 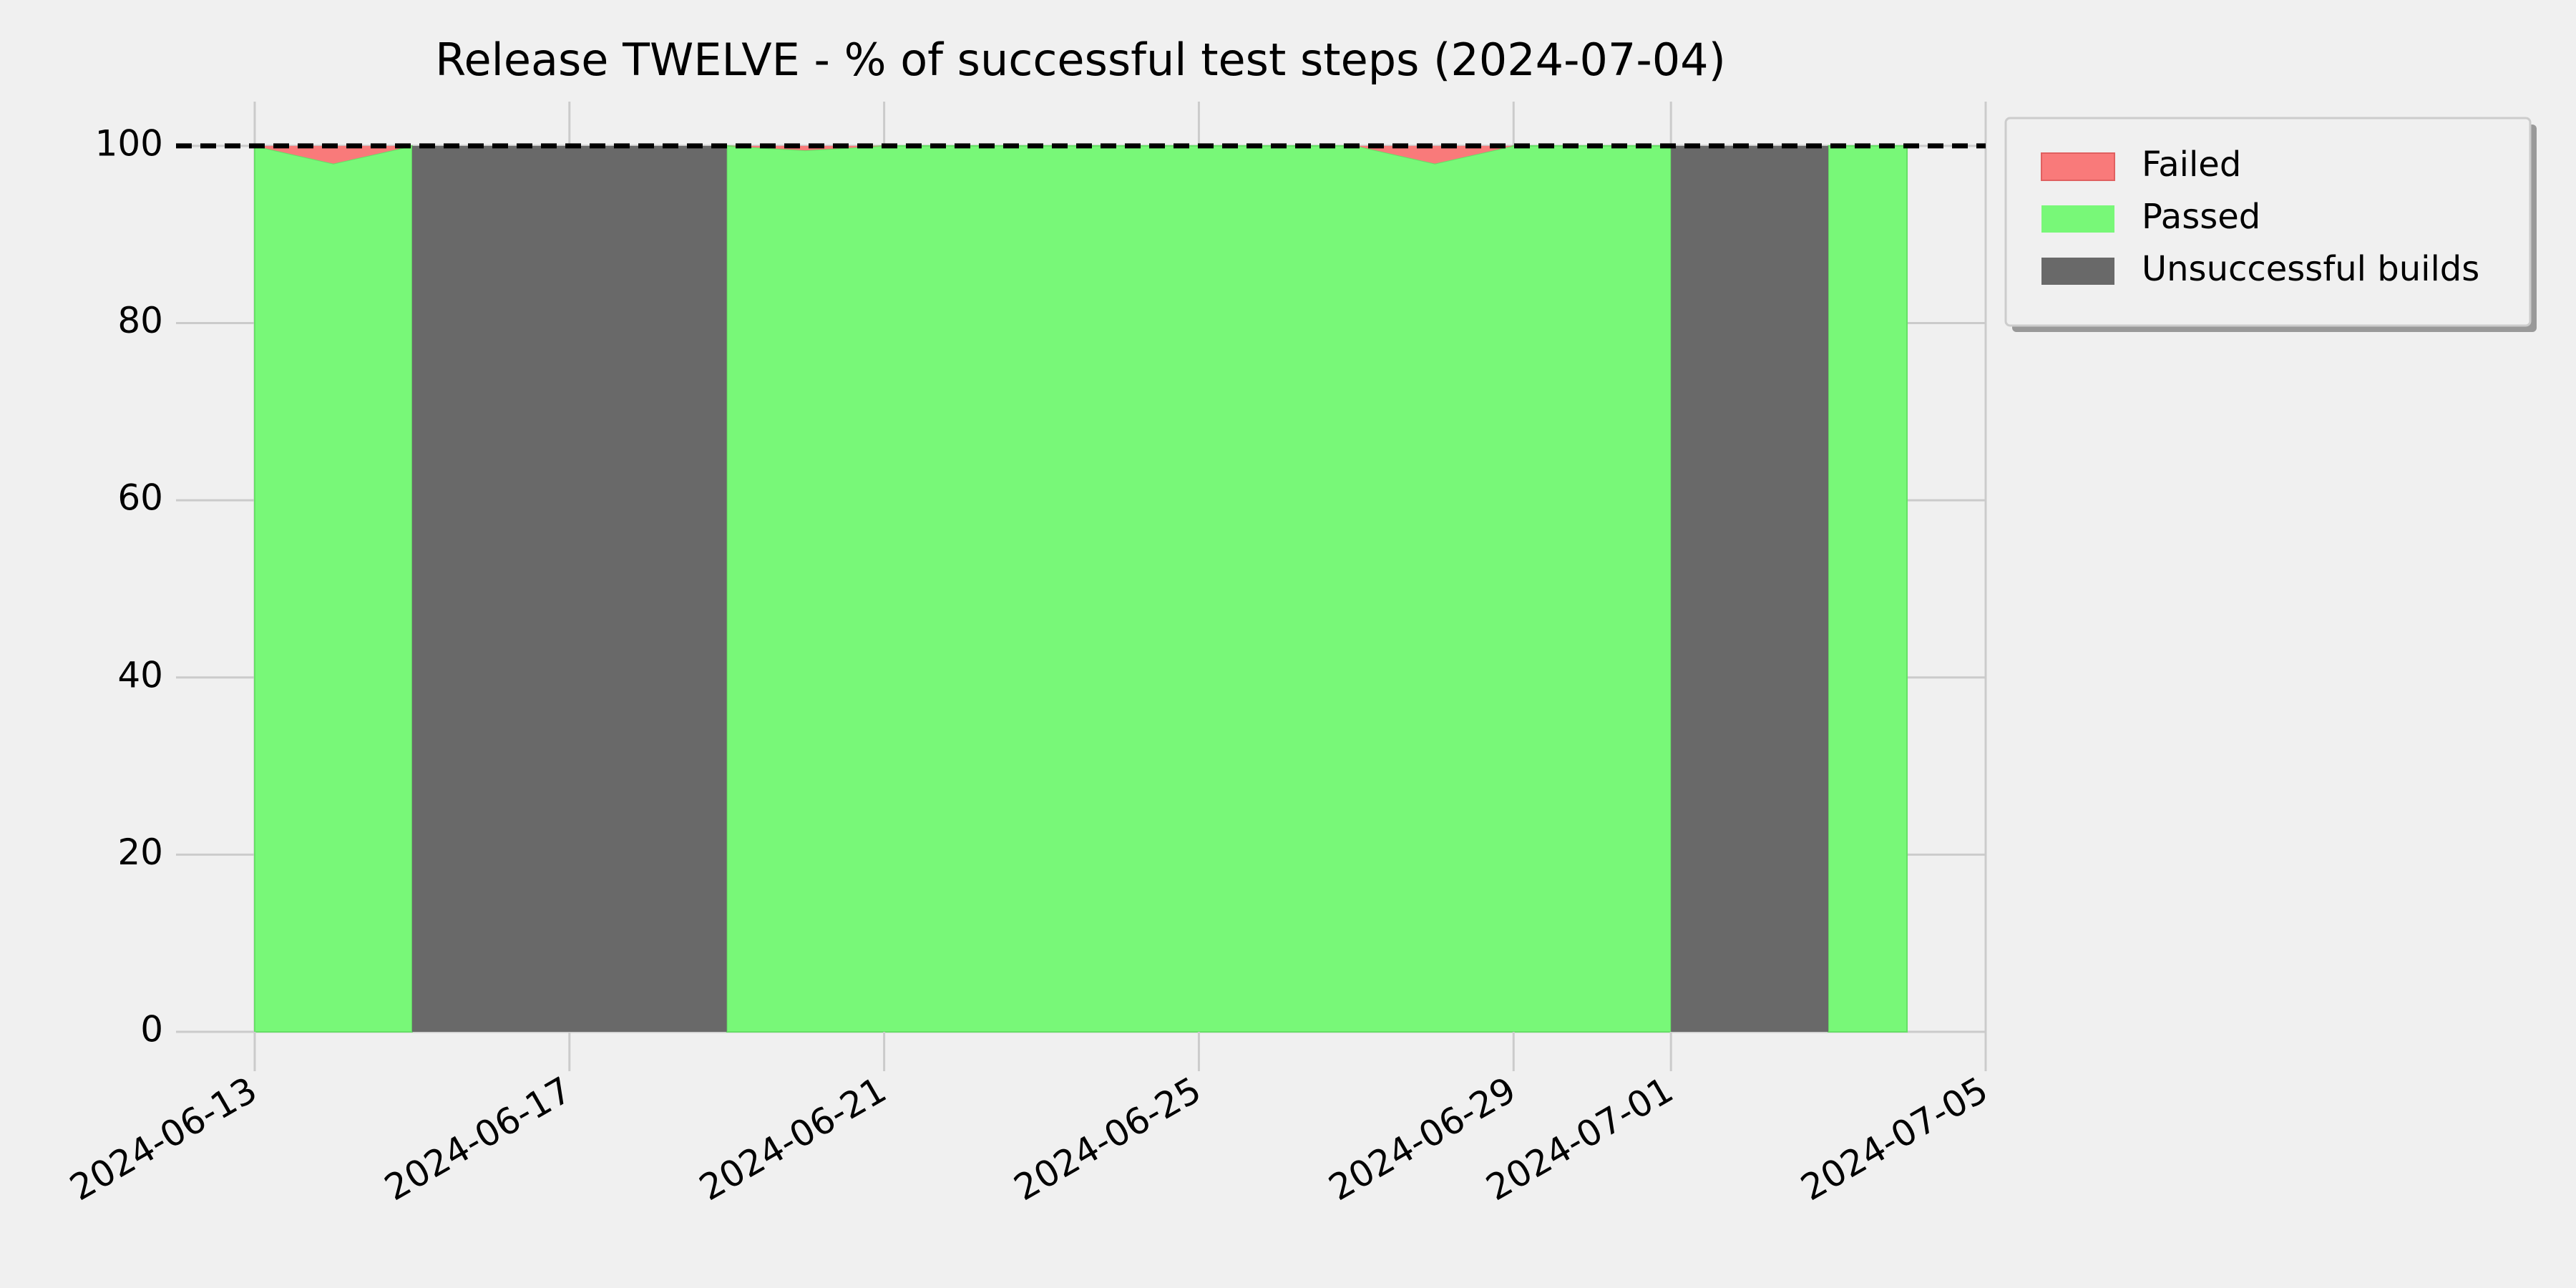 I want to click on legend-label: Failed, so click(x=2191, y=165).